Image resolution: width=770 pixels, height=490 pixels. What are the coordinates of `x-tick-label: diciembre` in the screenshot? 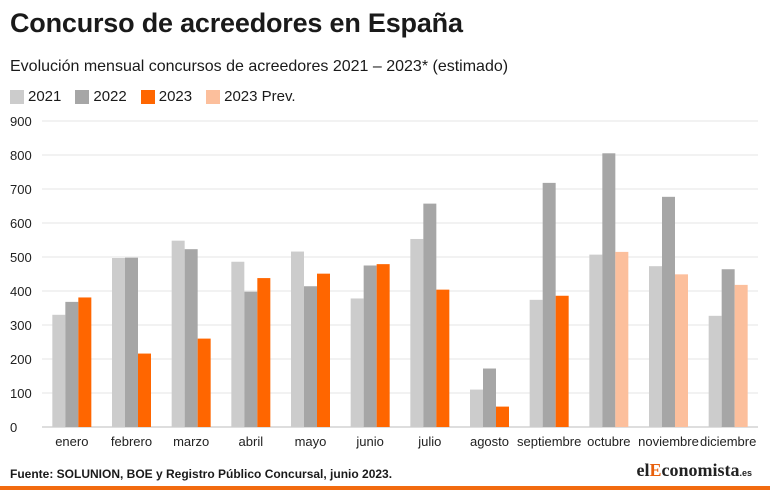 It's located at (728, 441).